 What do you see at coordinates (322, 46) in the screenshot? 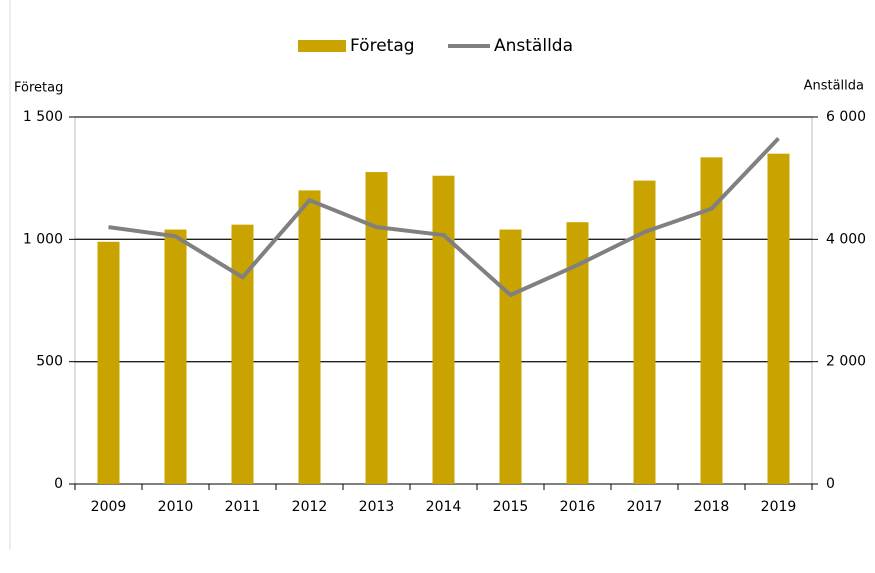
I see `legend-swatch` at bounding box center [322, 46].